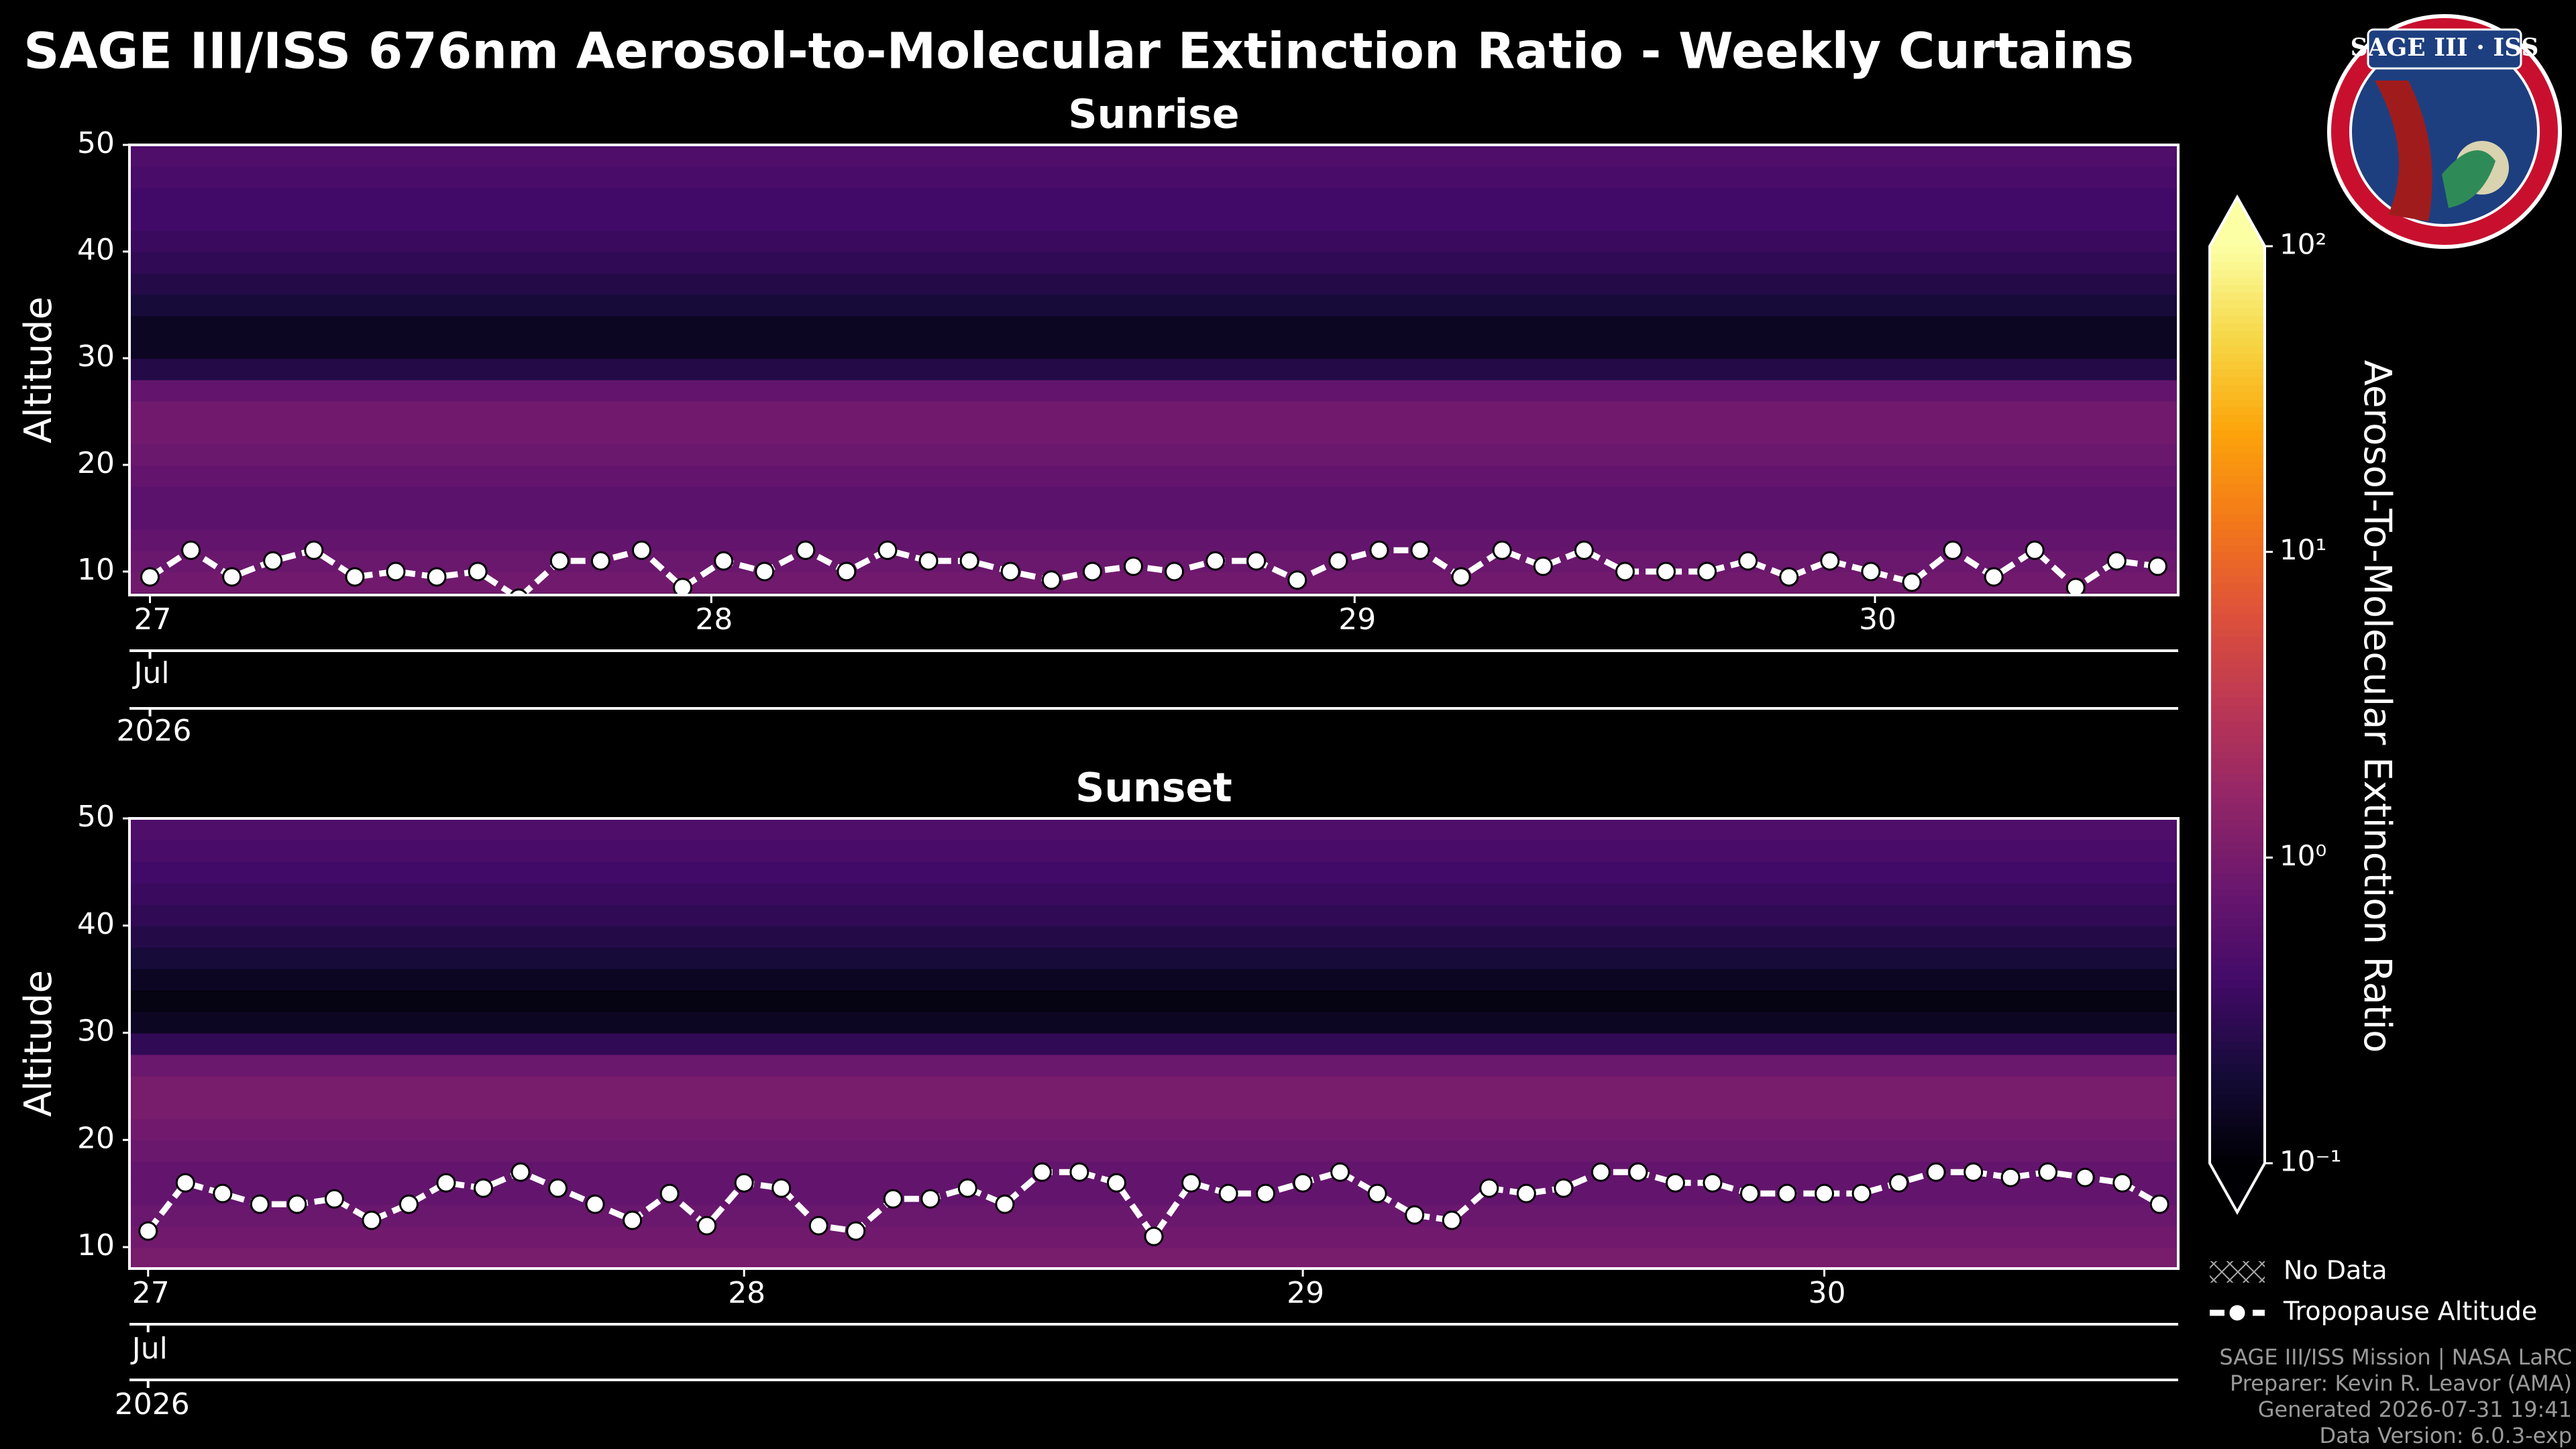 This screenshot has height=1449, width=2576. I want to click on colorbar-extend-bottom, so click(2237, 1187).